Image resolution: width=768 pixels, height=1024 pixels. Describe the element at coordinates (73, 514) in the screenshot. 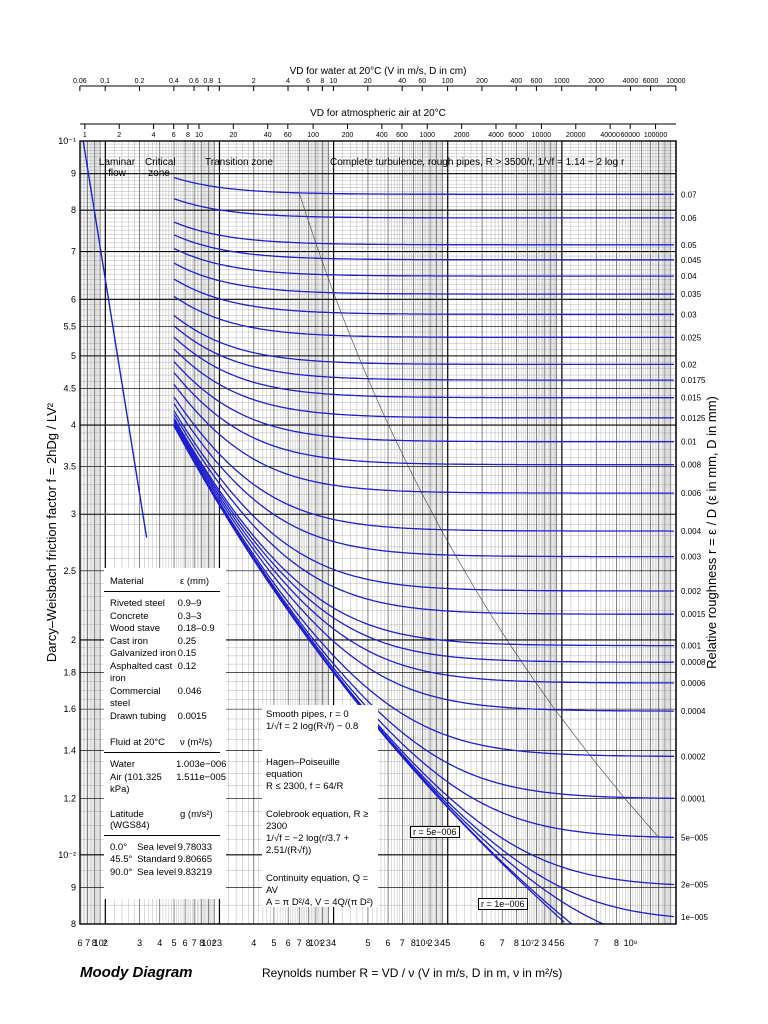

I see `y-tick-label: 3` at that location.